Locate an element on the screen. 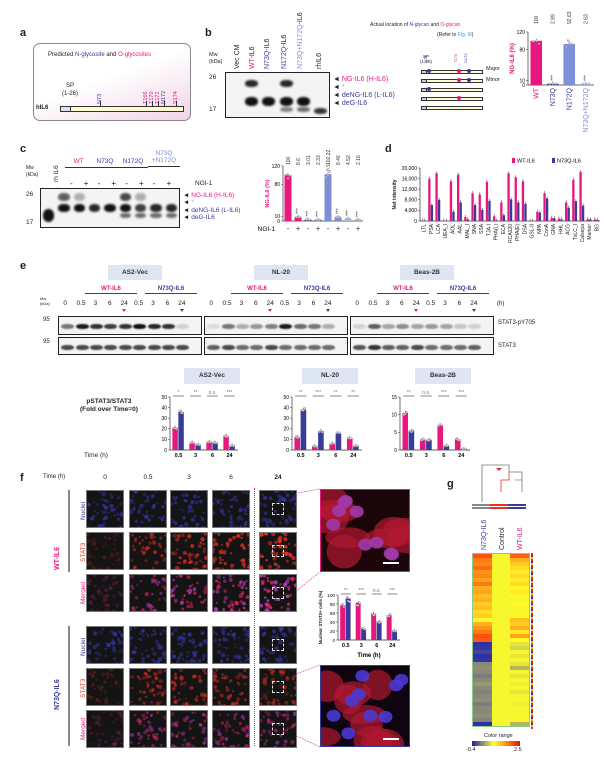 The width and height of the screenshot is (604, 760). x-tick-label: WT is located at coordinates (536, 93).